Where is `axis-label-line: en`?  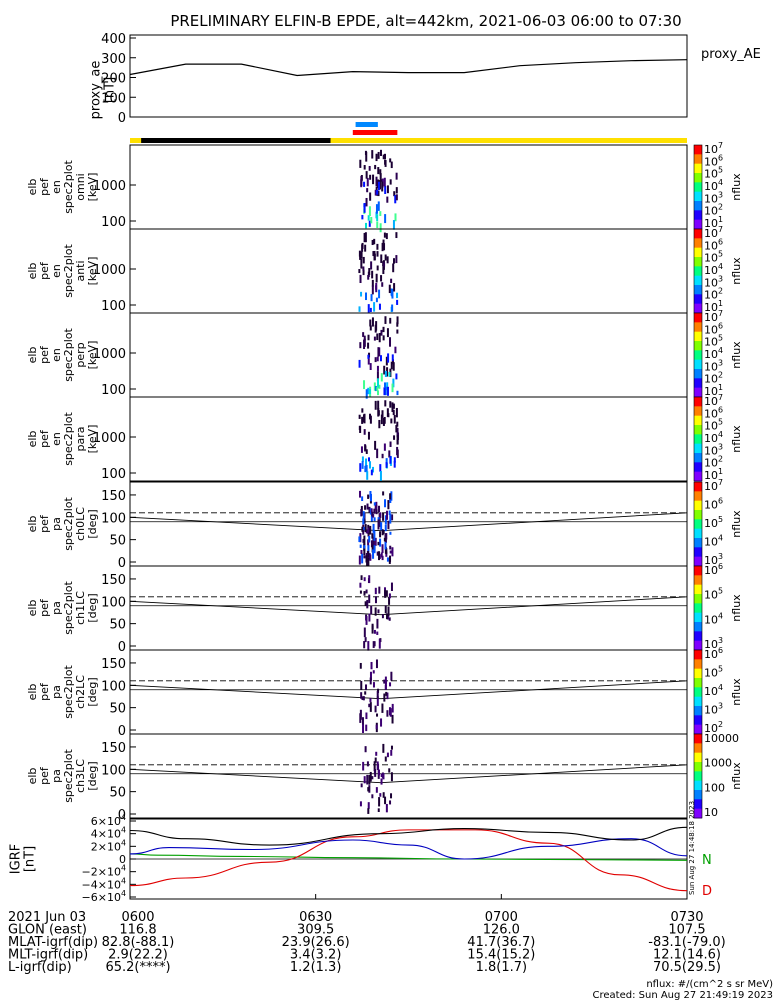 axis-label-line: en is located at coordinates (56, 271).